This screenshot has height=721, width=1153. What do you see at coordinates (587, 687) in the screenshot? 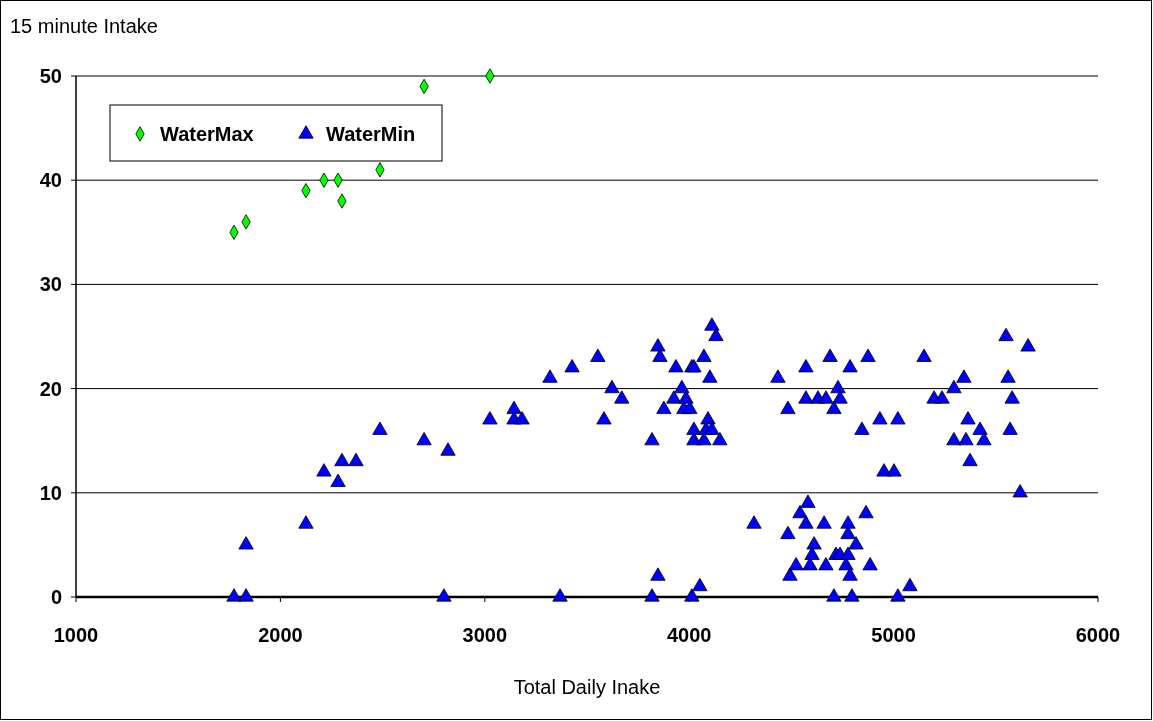
I see `x-axis-title: Total Daily Inake` at bounding box center [587, 687].